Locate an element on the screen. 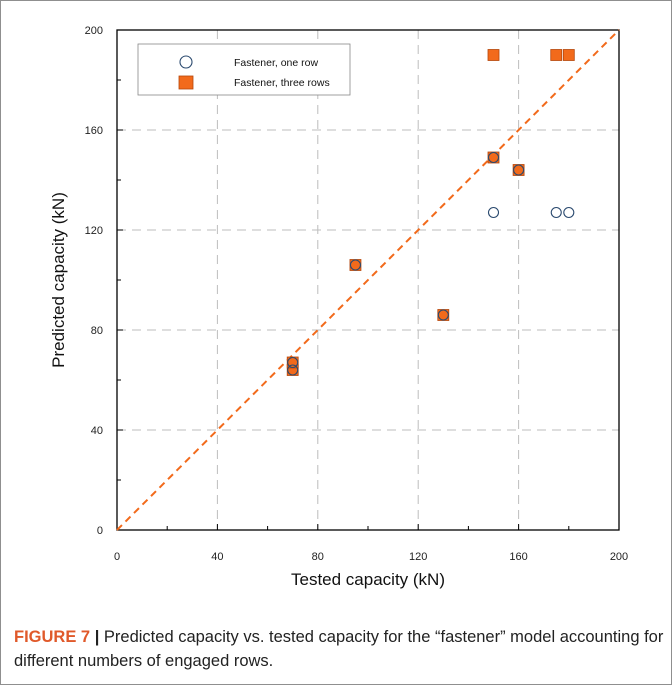  x-axis-title: Tested capacity (kN) is located at coordinates (368, 579).